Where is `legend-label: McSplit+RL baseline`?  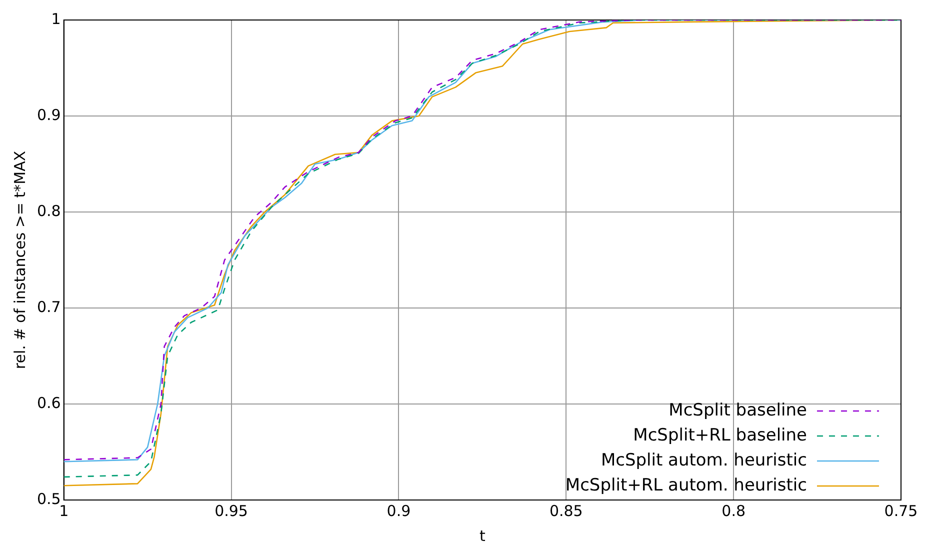
legend-label: McSplit+RL baseline is located at coordinates (720, 435).